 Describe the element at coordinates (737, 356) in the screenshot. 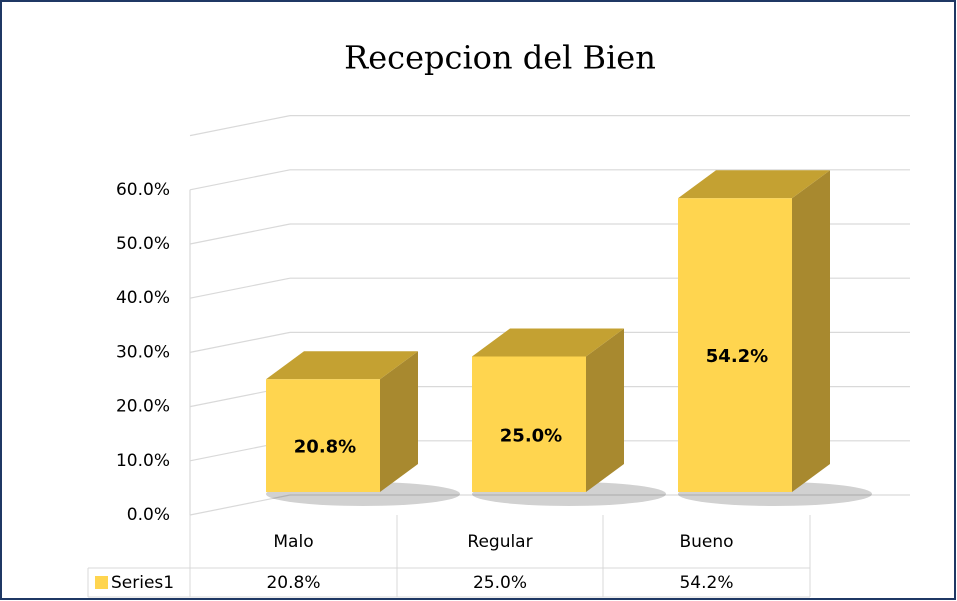

I see `data-label: 54.2%` at that location.